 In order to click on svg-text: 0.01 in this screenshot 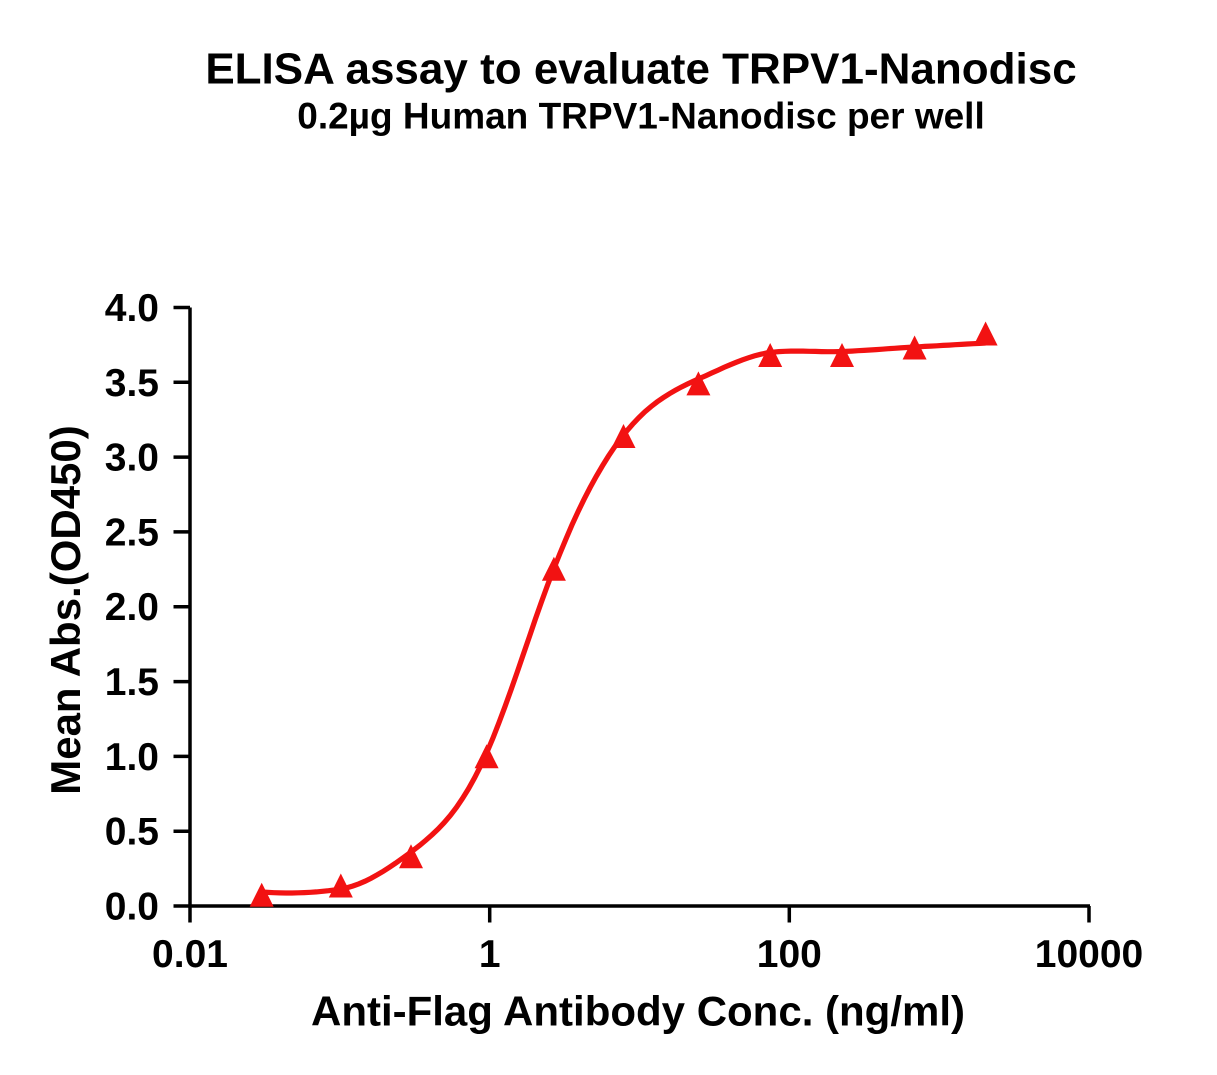, I will do `click(190, 954)`.